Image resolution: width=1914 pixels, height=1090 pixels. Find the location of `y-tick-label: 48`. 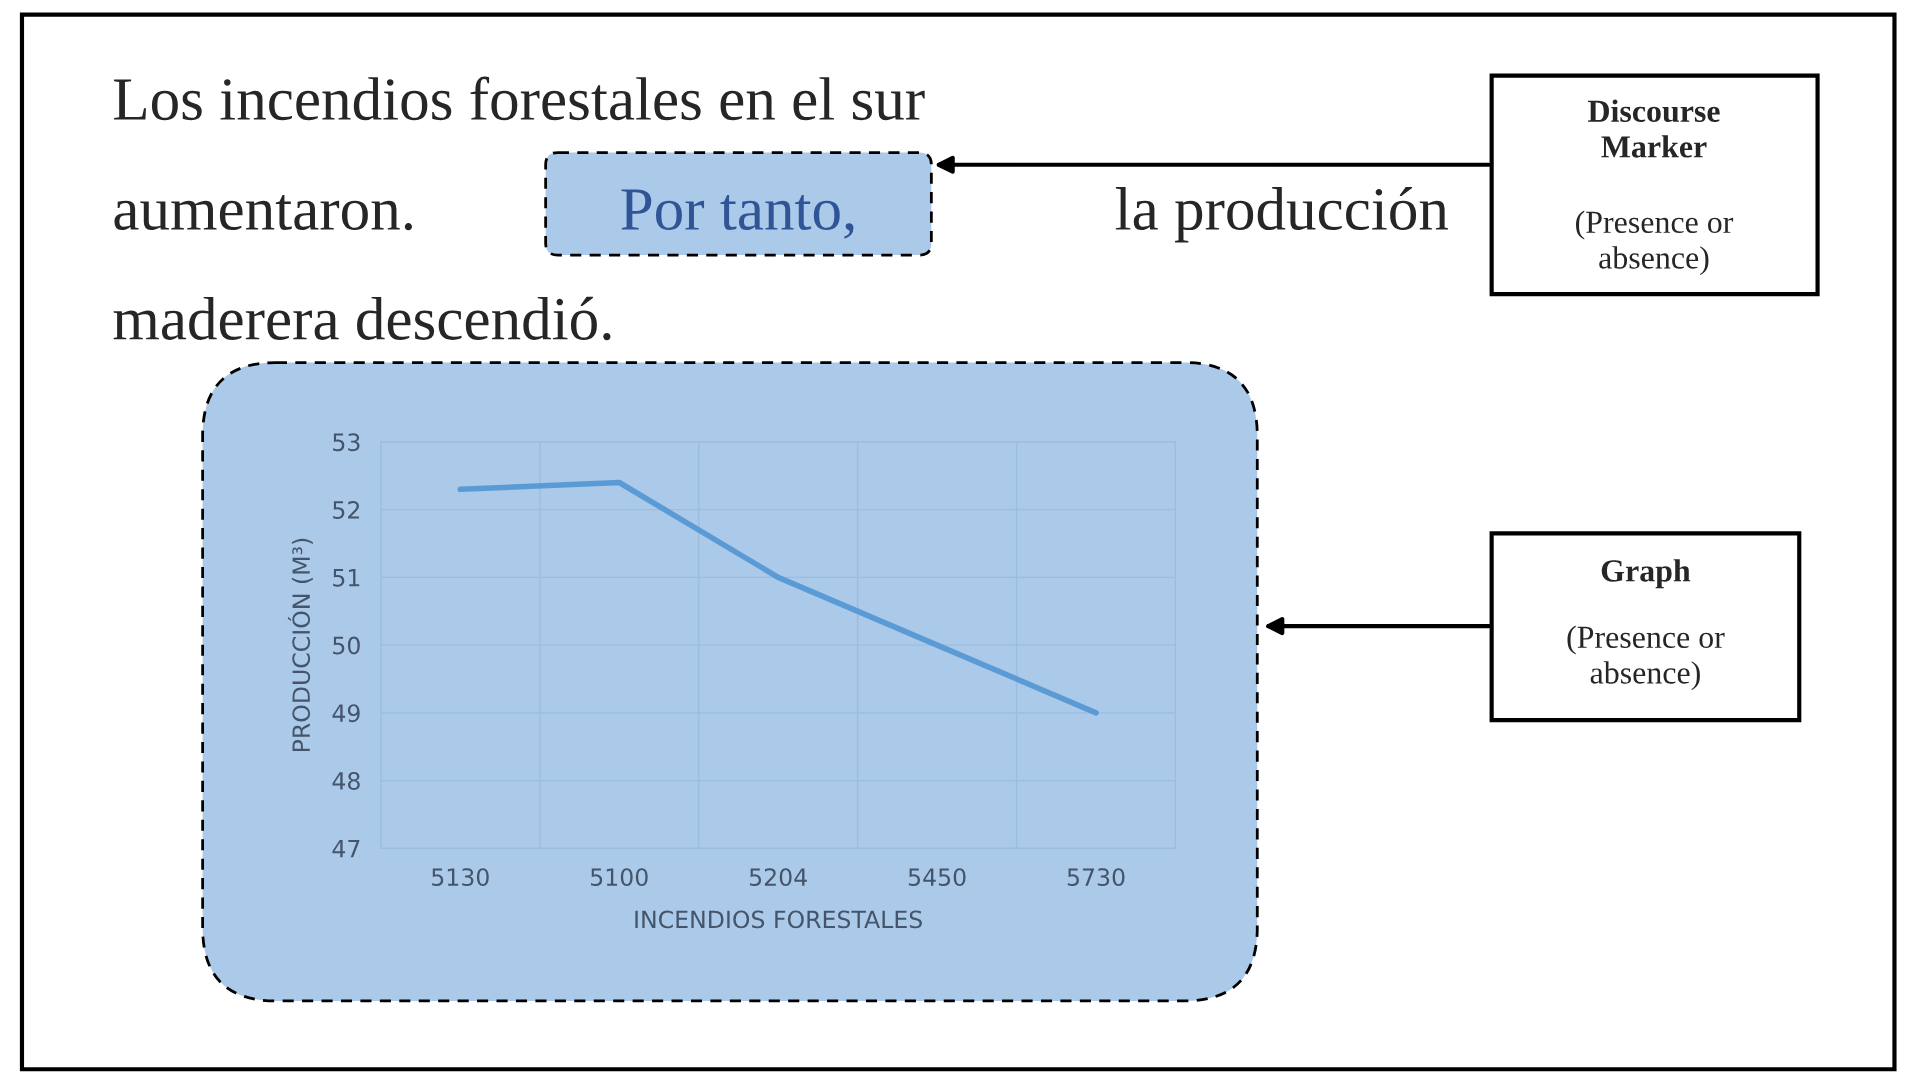

y-tick-label: 48 is located at coordinates (346, 781).